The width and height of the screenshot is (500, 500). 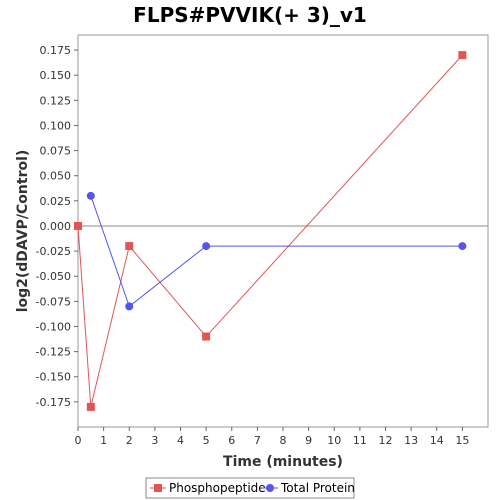 What do you see at coordinates (250, 15) in the screenshot?
I see `chart-title: FLPS#PVVIK(+ 3)_v1` at bounding box center [250, 15].